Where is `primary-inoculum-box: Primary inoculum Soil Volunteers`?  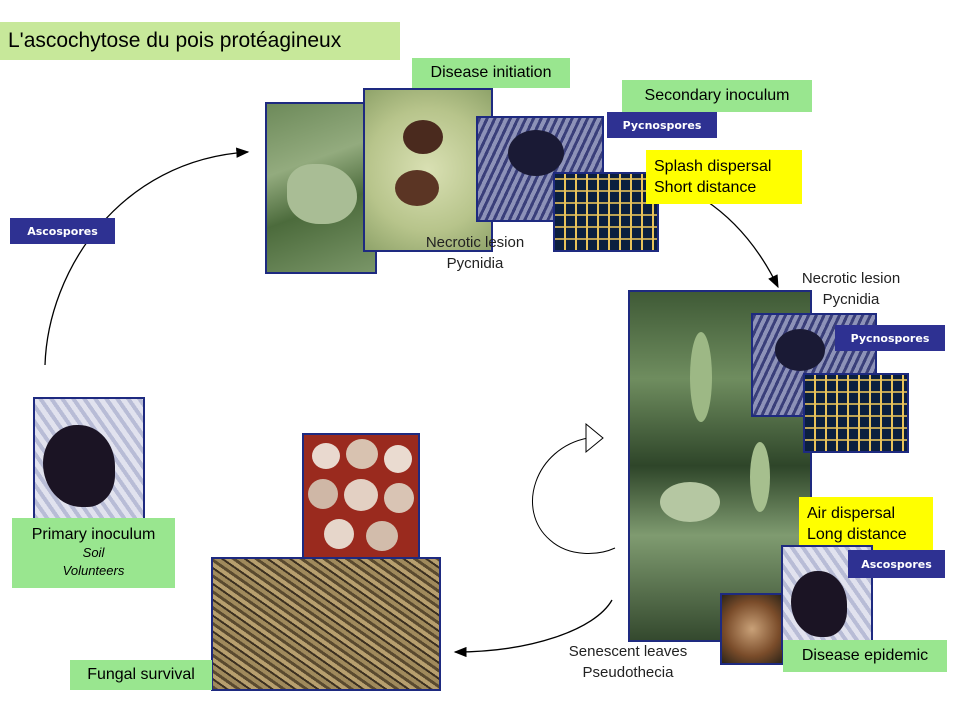 primary-inoculum-box: Primary inoculum Soil Volunteers is located at coordinates (93, 553).